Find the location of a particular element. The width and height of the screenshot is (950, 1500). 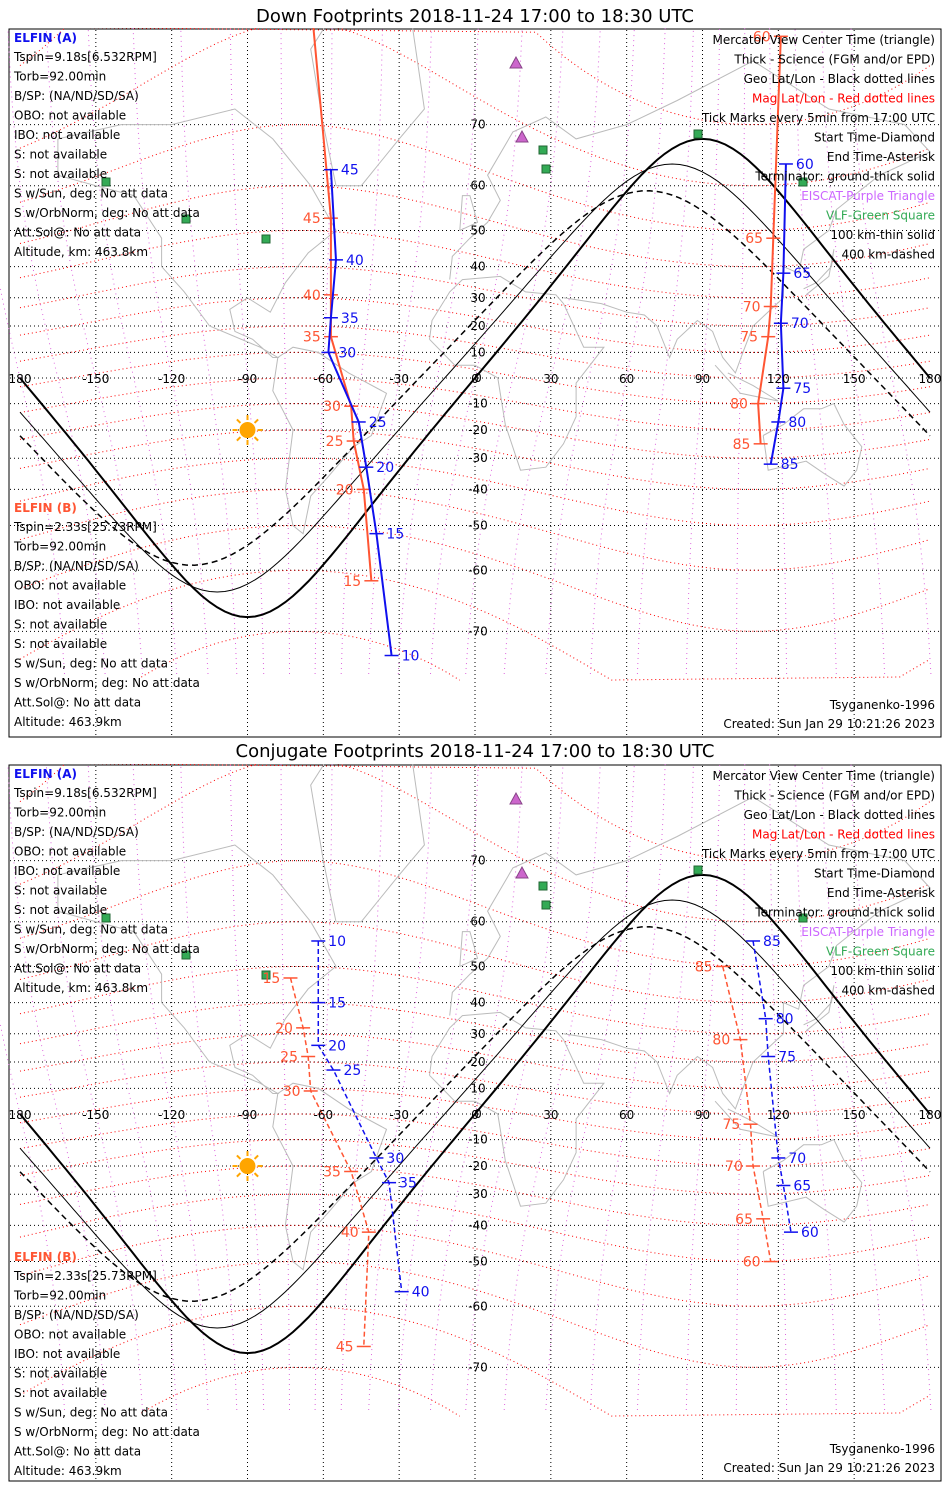

legend-entry: 400 km-dashed is located at coordinates (888, 255).